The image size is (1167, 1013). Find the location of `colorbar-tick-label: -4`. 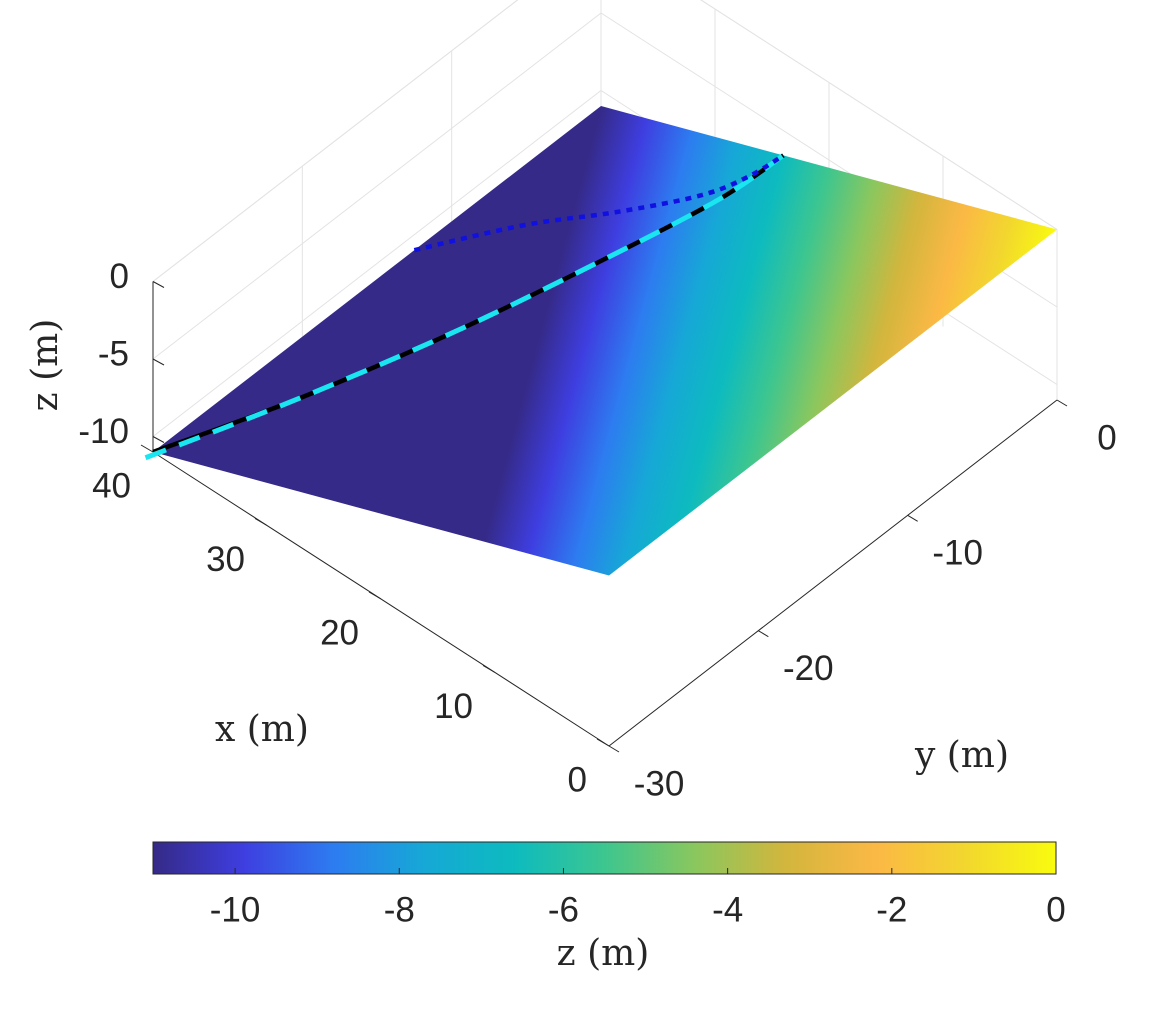

colorbar-tick-label: -4 is located at coordinates (727, 909).